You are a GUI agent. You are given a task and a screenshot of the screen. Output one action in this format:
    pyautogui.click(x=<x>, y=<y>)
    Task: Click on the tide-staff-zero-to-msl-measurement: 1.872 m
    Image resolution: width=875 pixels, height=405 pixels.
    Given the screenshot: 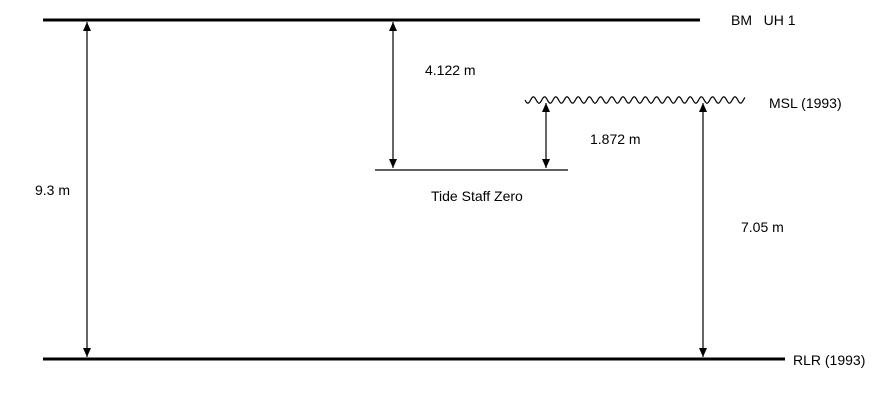 What is the action you would take?
    pyautogui.click(x=615, y=139)
    